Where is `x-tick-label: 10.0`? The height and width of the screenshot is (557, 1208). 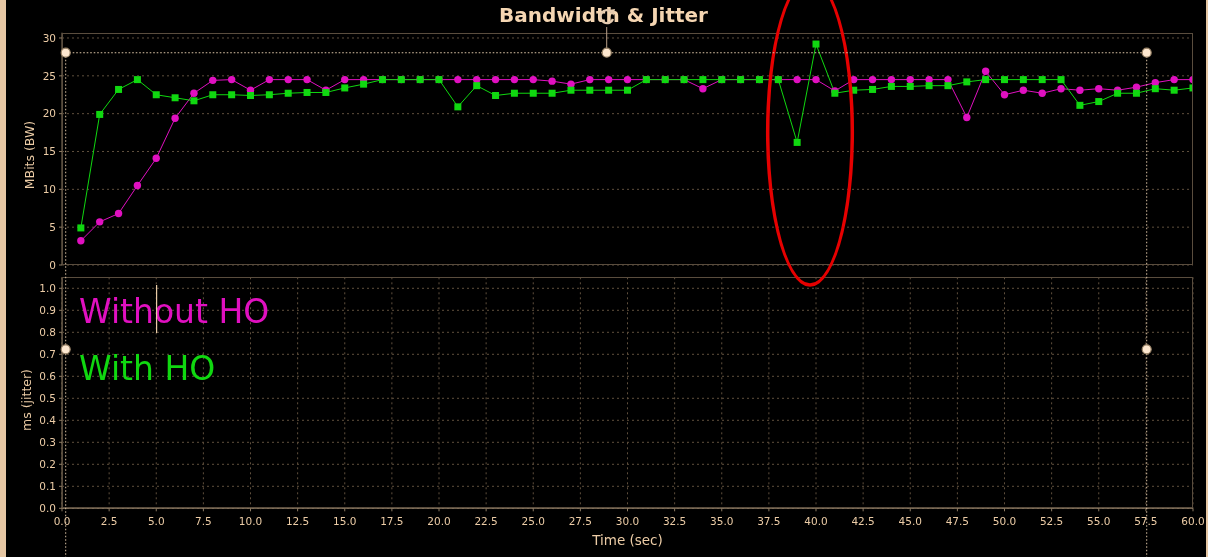 x-tick-label: 10.0 is located at coordinates (250, 520).